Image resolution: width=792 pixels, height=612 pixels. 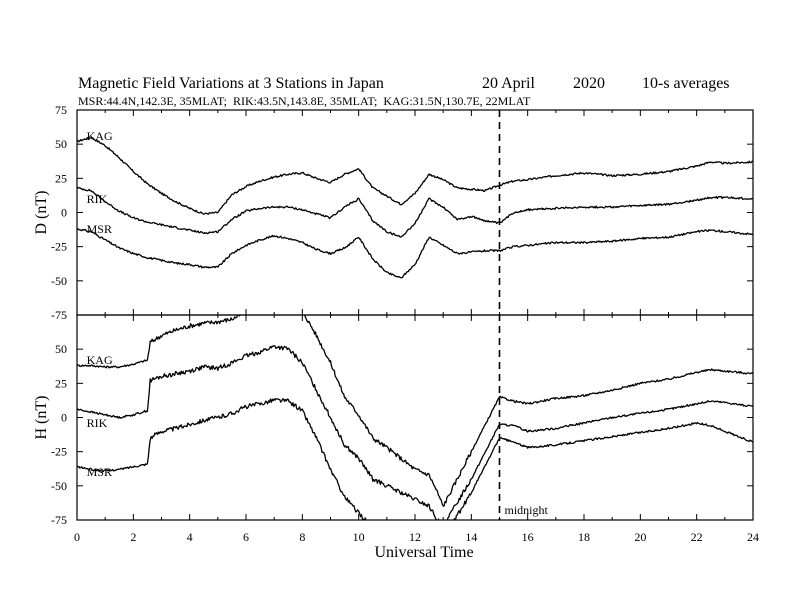 I want to click on x-tick-label: 6, so click(x=246, y=537).